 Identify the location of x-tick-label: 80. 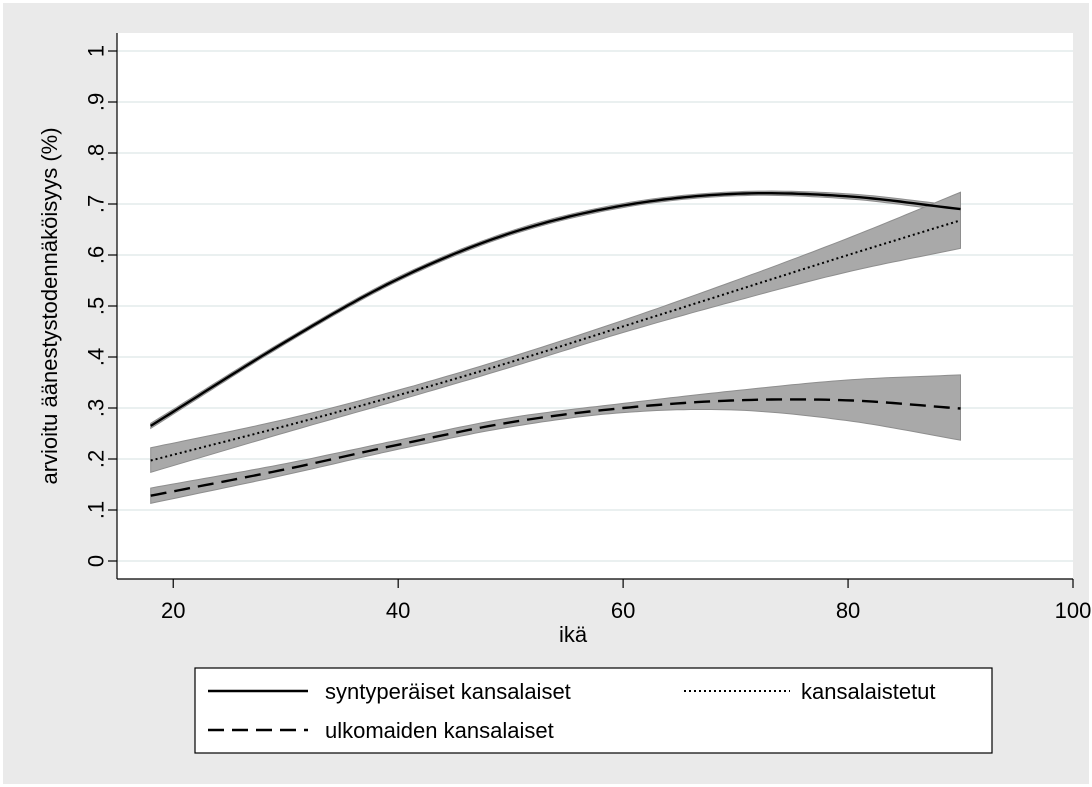
(848, 610).